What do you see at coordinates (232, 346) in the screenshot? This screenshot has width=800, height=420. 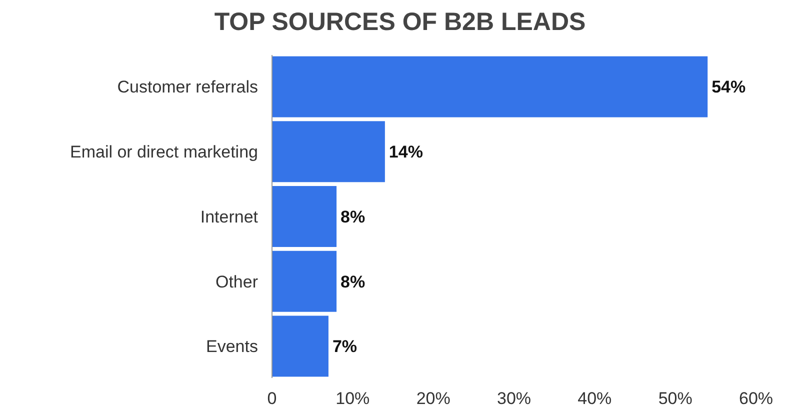 I see `y-tick-label: Events` at bounding box center [232, 346].